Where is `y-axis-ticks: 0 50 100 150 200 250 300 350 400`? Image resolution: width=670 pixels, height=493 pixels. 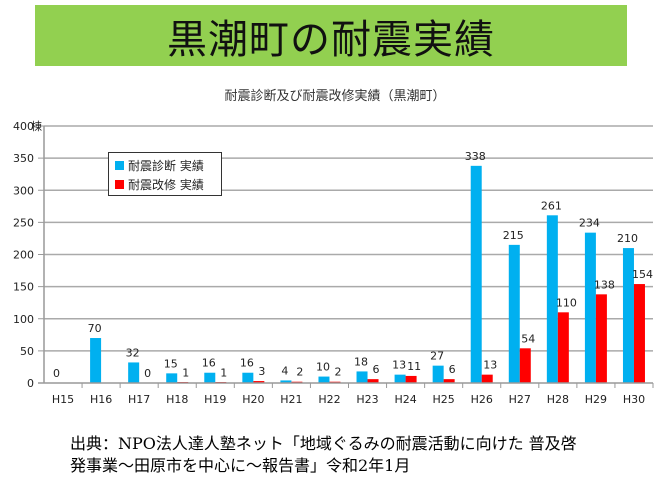
y-axis-ticks: 0 50 100 150 200 250 300 350 400 is located at coordinates (28, 255).